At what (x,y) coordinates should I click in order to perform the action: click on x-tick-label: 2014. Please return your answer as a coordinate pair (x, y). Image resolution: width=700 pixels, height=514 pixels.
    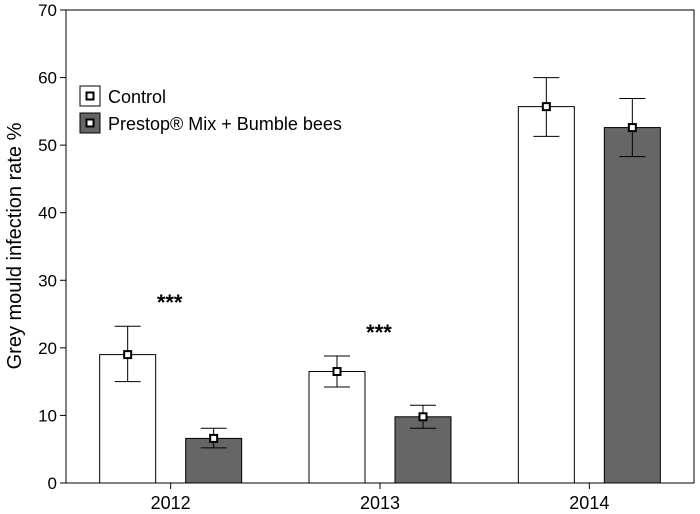
    Looking at the image, I should click on (589, 503).